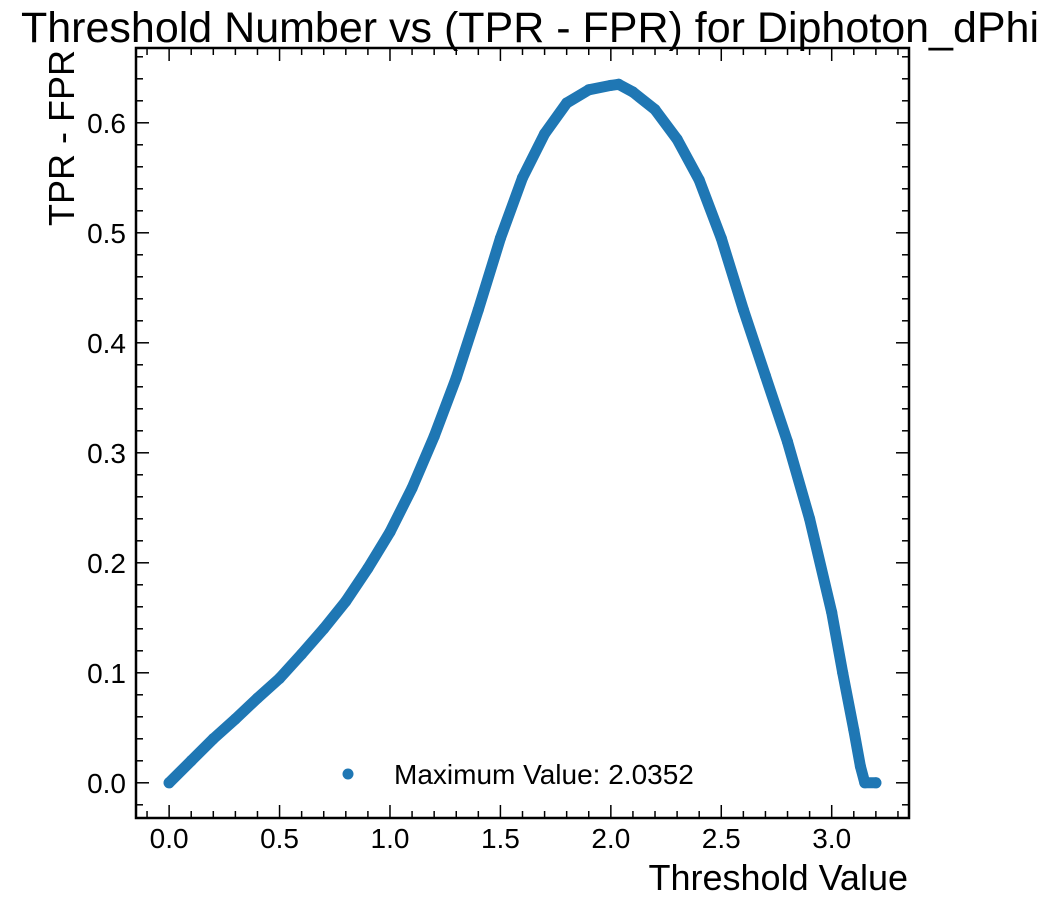  I want to click on legend: Maximum Value: 2.0352, so click(518, 774).